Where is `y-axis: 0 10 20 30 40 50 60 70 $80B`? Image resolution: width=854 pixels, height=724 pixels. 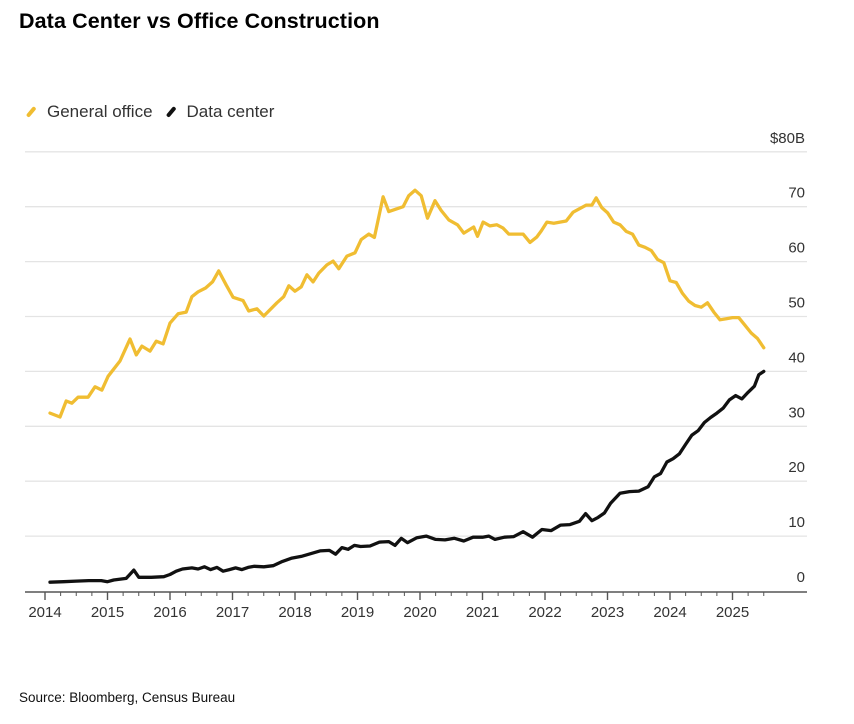
y-axis: 0 10 20 30 40 50 60 70 $80B is located at coordinates (787, 358).